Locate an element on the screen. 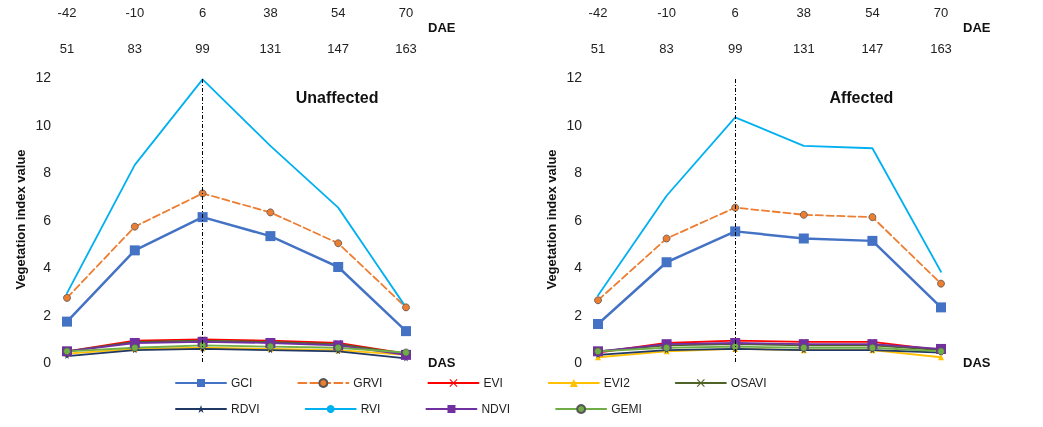 The image size is (1043, 427). legend-label: RDVI is located at coordinates (245, 409).